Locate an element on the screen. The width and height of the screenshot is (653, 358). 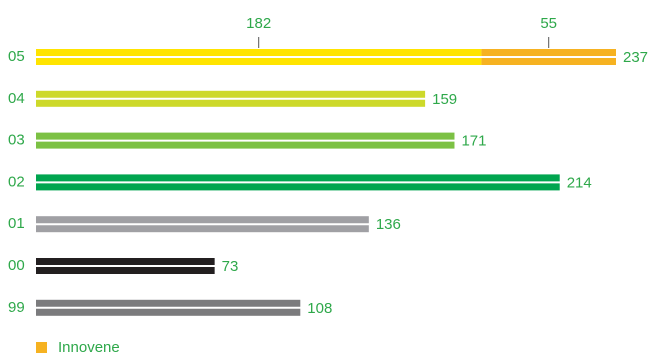
total-label: 214 is located at coordinates (579, 182).